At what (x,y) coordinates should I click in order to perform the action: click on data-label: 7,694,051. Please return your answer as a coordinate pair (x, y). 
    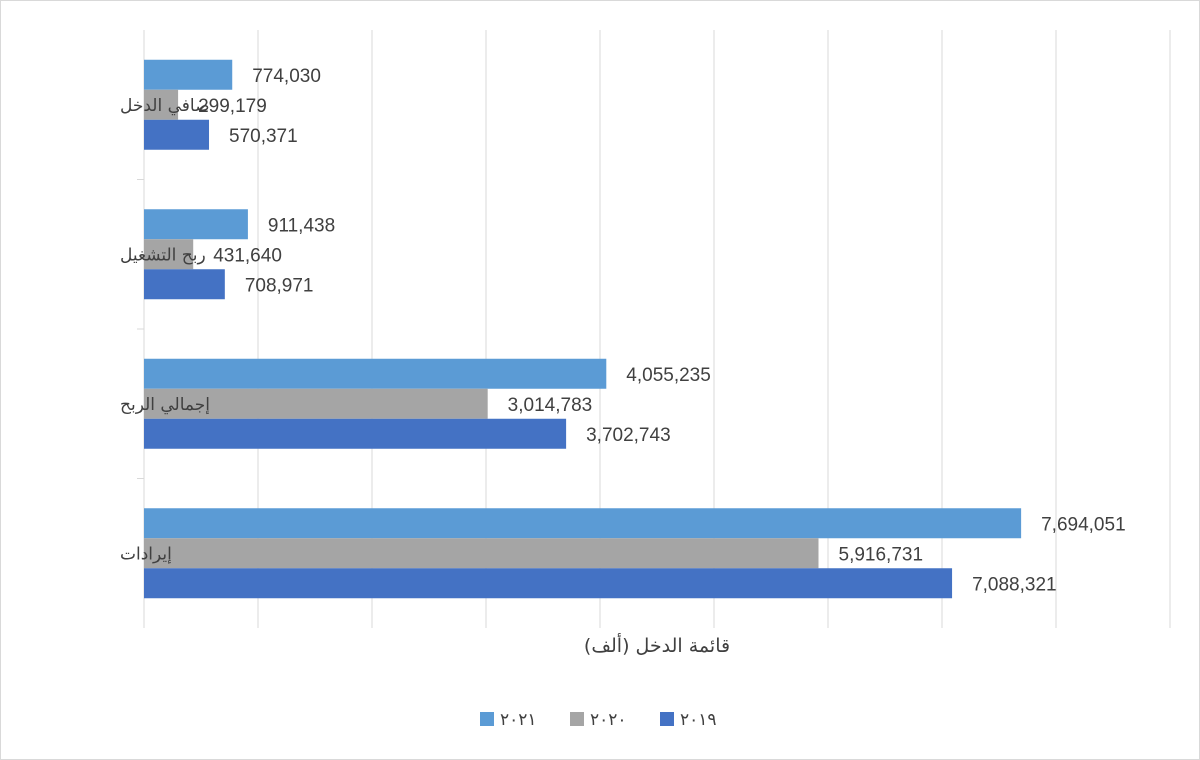
    Looking at the image, I should click on (1083, 524).